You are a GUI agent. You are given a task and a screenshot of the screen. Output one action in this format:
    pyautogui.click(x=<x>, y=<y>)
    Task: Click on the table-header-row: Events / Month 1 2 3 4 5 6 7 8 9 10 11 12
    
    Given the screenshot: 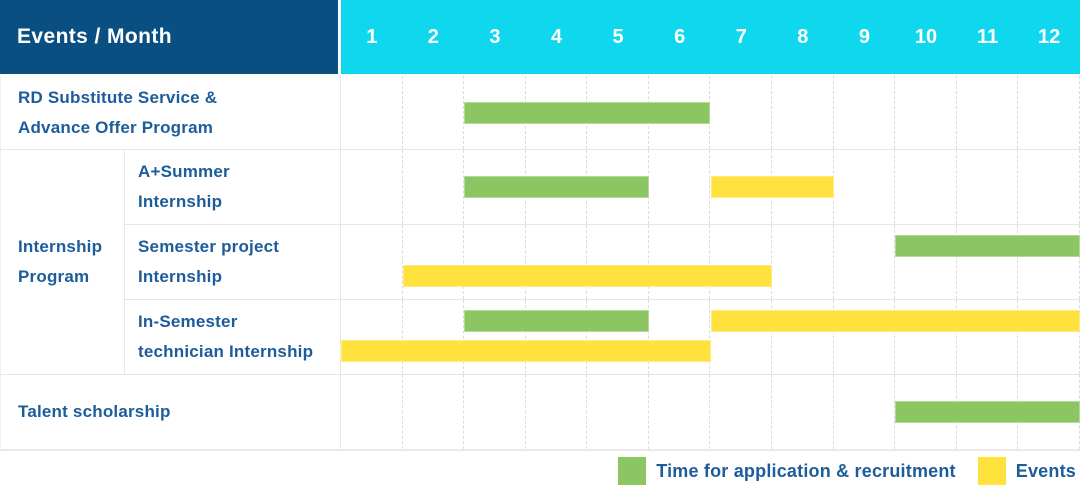 What is the action you would take?
    pyautogui.click(x=540, y=37)
    